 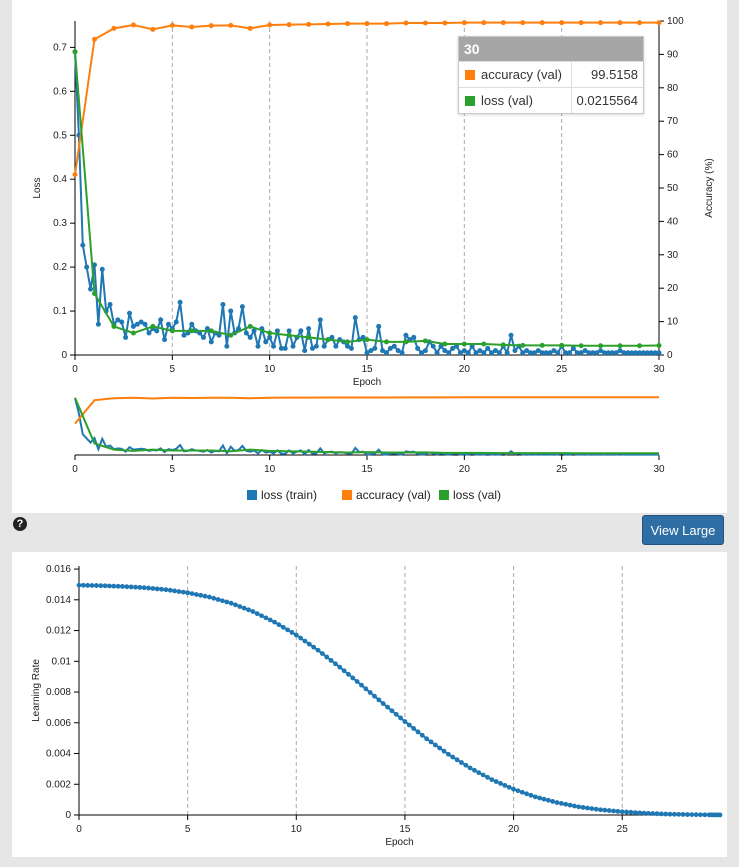 What do you see at coordinates (60, 179) in the screenshot?
I see `y-left-tick-label: 0.4` at bounding box center [60, 179].